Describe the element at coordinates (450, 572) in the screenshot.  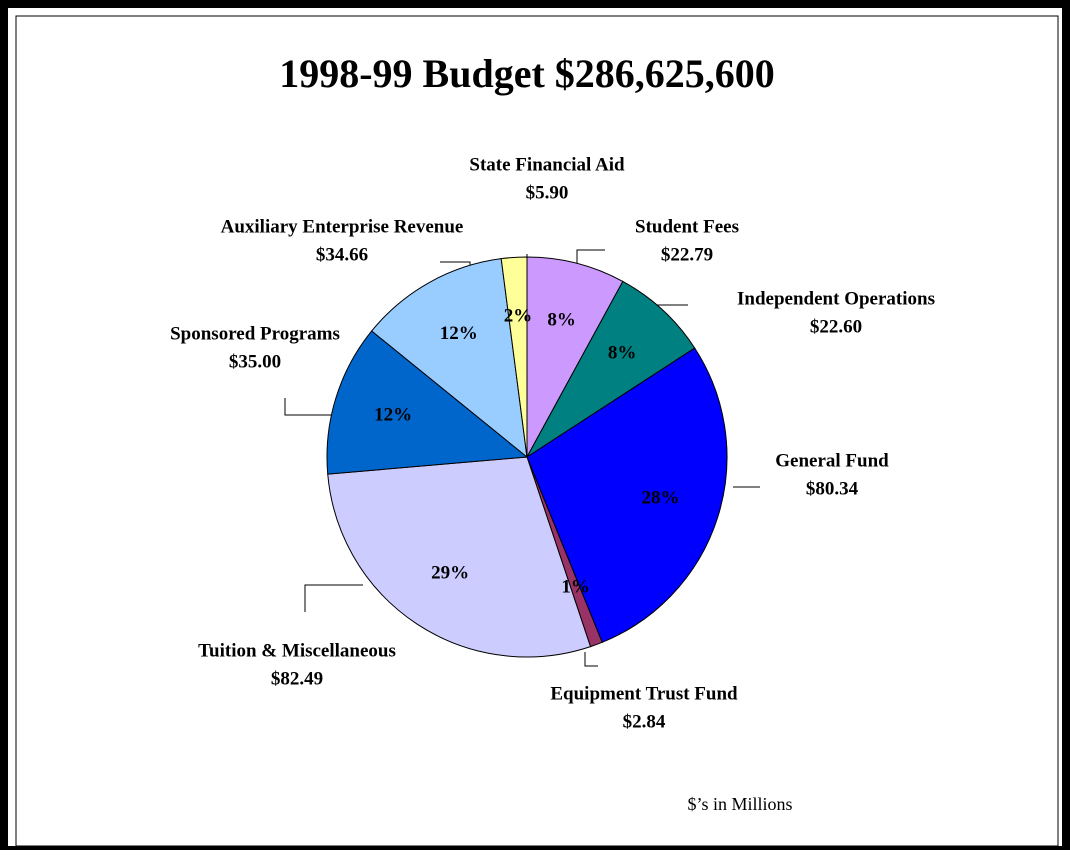
I see `percent-label: 29%` at that location.